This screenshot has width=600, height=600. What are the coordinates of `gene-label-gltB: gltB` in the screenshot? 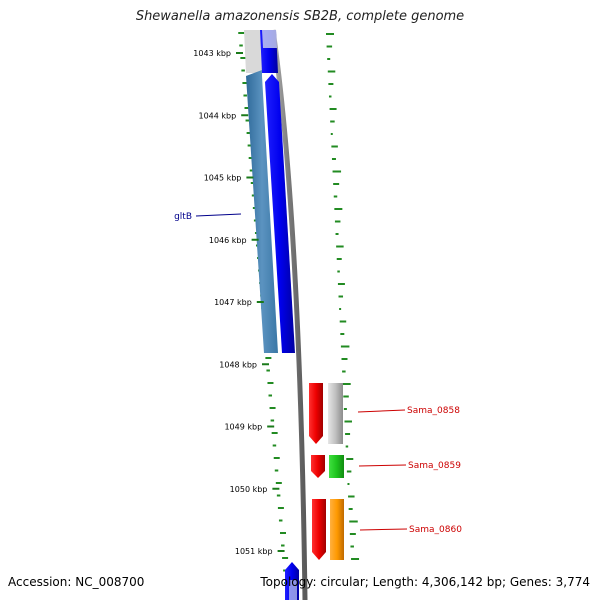 It's located at (183, 217).